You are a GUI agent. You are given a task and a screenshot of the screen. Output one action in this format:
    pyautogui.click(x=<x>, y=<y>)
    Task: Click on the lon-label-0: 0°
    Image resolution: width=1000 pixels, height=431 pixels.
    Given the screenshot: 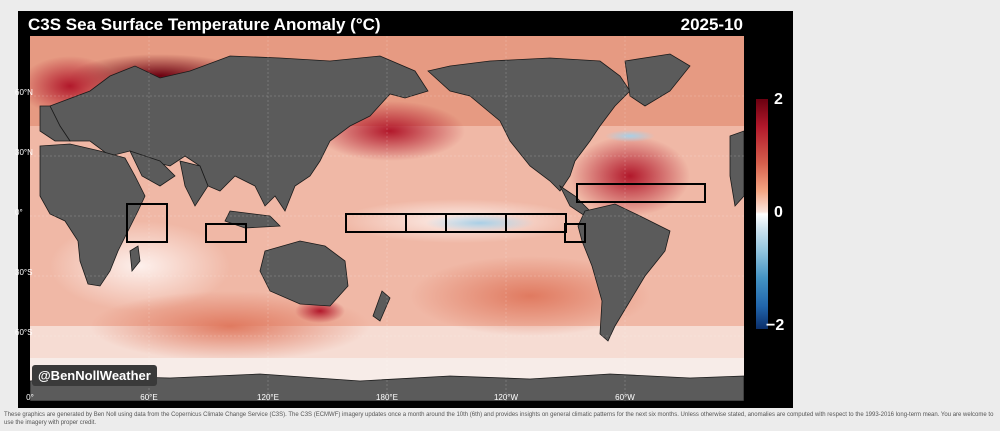 What is the action you would take?
    pyautogui.click(x=30, y=397)
    